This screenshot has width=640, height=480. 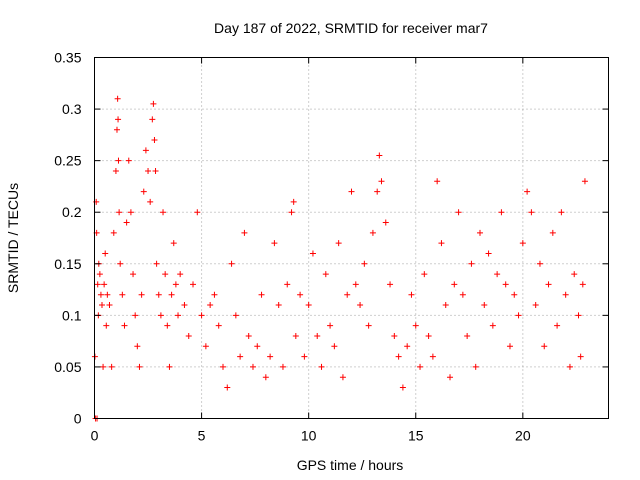 I want to click on y-tick-label: 0.1, so click(x=72, y=315).